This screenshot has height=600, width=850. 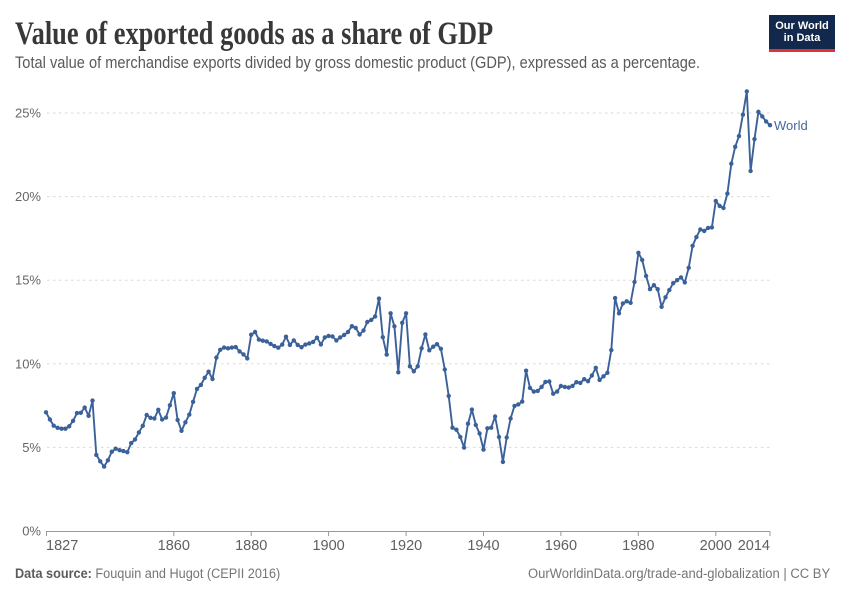 What do you see at coordinates (406, 546) in the screenshot?
I see `svg-text: 1920` at bounding box center [406, 546].